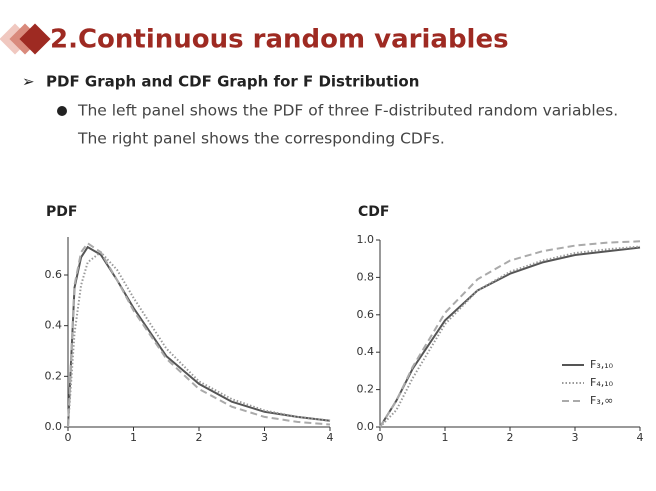 This screenshot has width=656, height=491. What do you see at coordinates (62, 111) in the screenshot?
I see `bullet-dot` at bounding box center [62, 111].